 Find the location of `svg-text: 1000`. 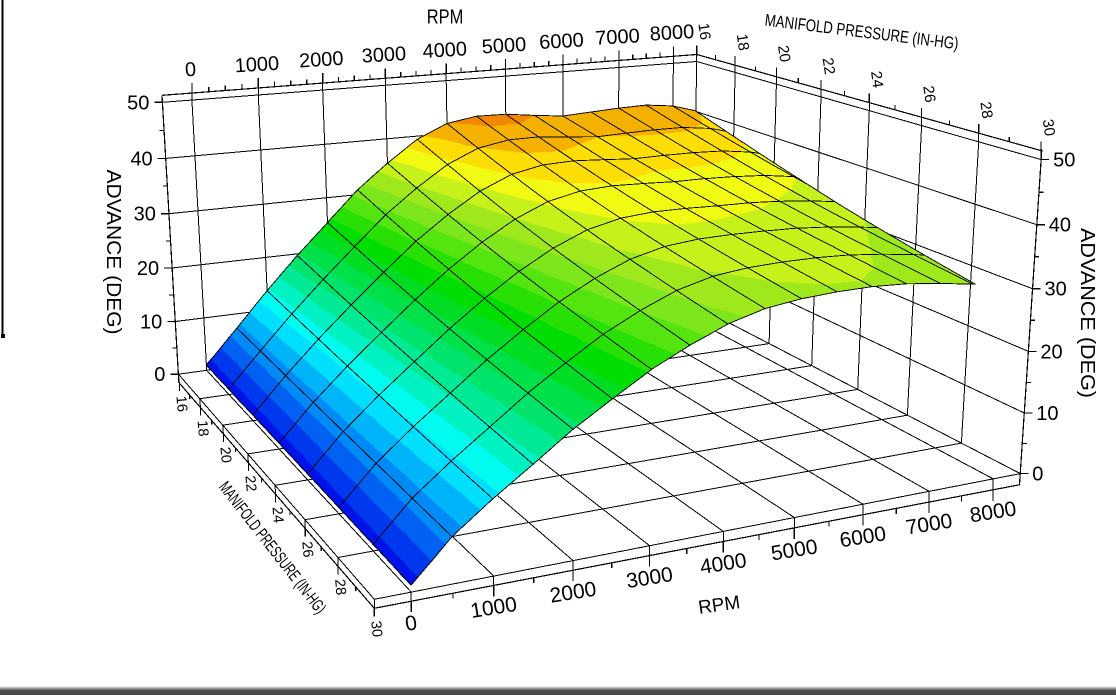

svg-text: 1000 is located at coordinates (257, 65).